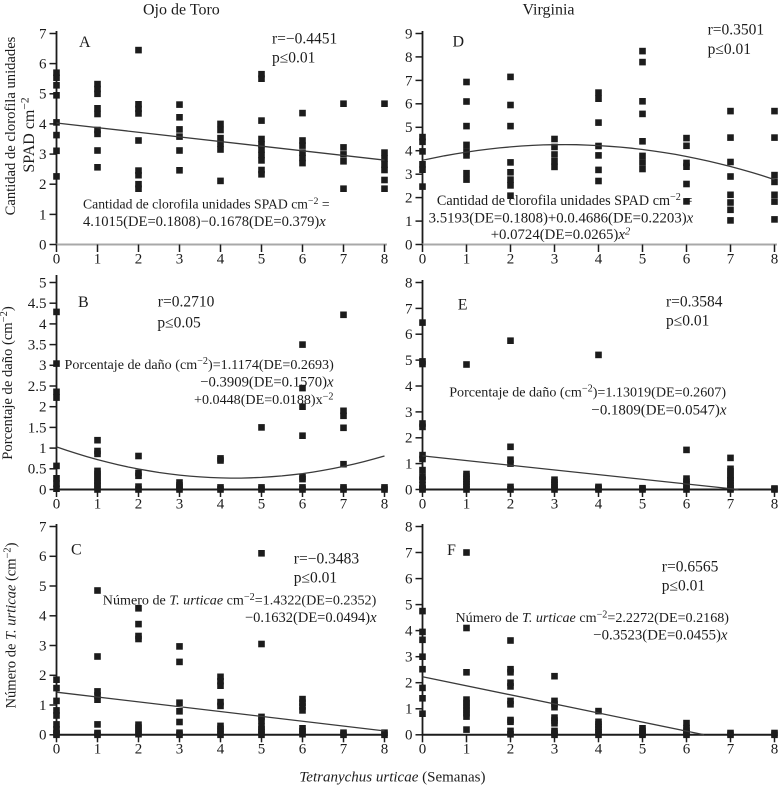  What do you see at coordinates (660, 636) in the screenshot?
I see `svg-text: −0.3523(DE=0.0455)x` at bounding box center [660, 636].